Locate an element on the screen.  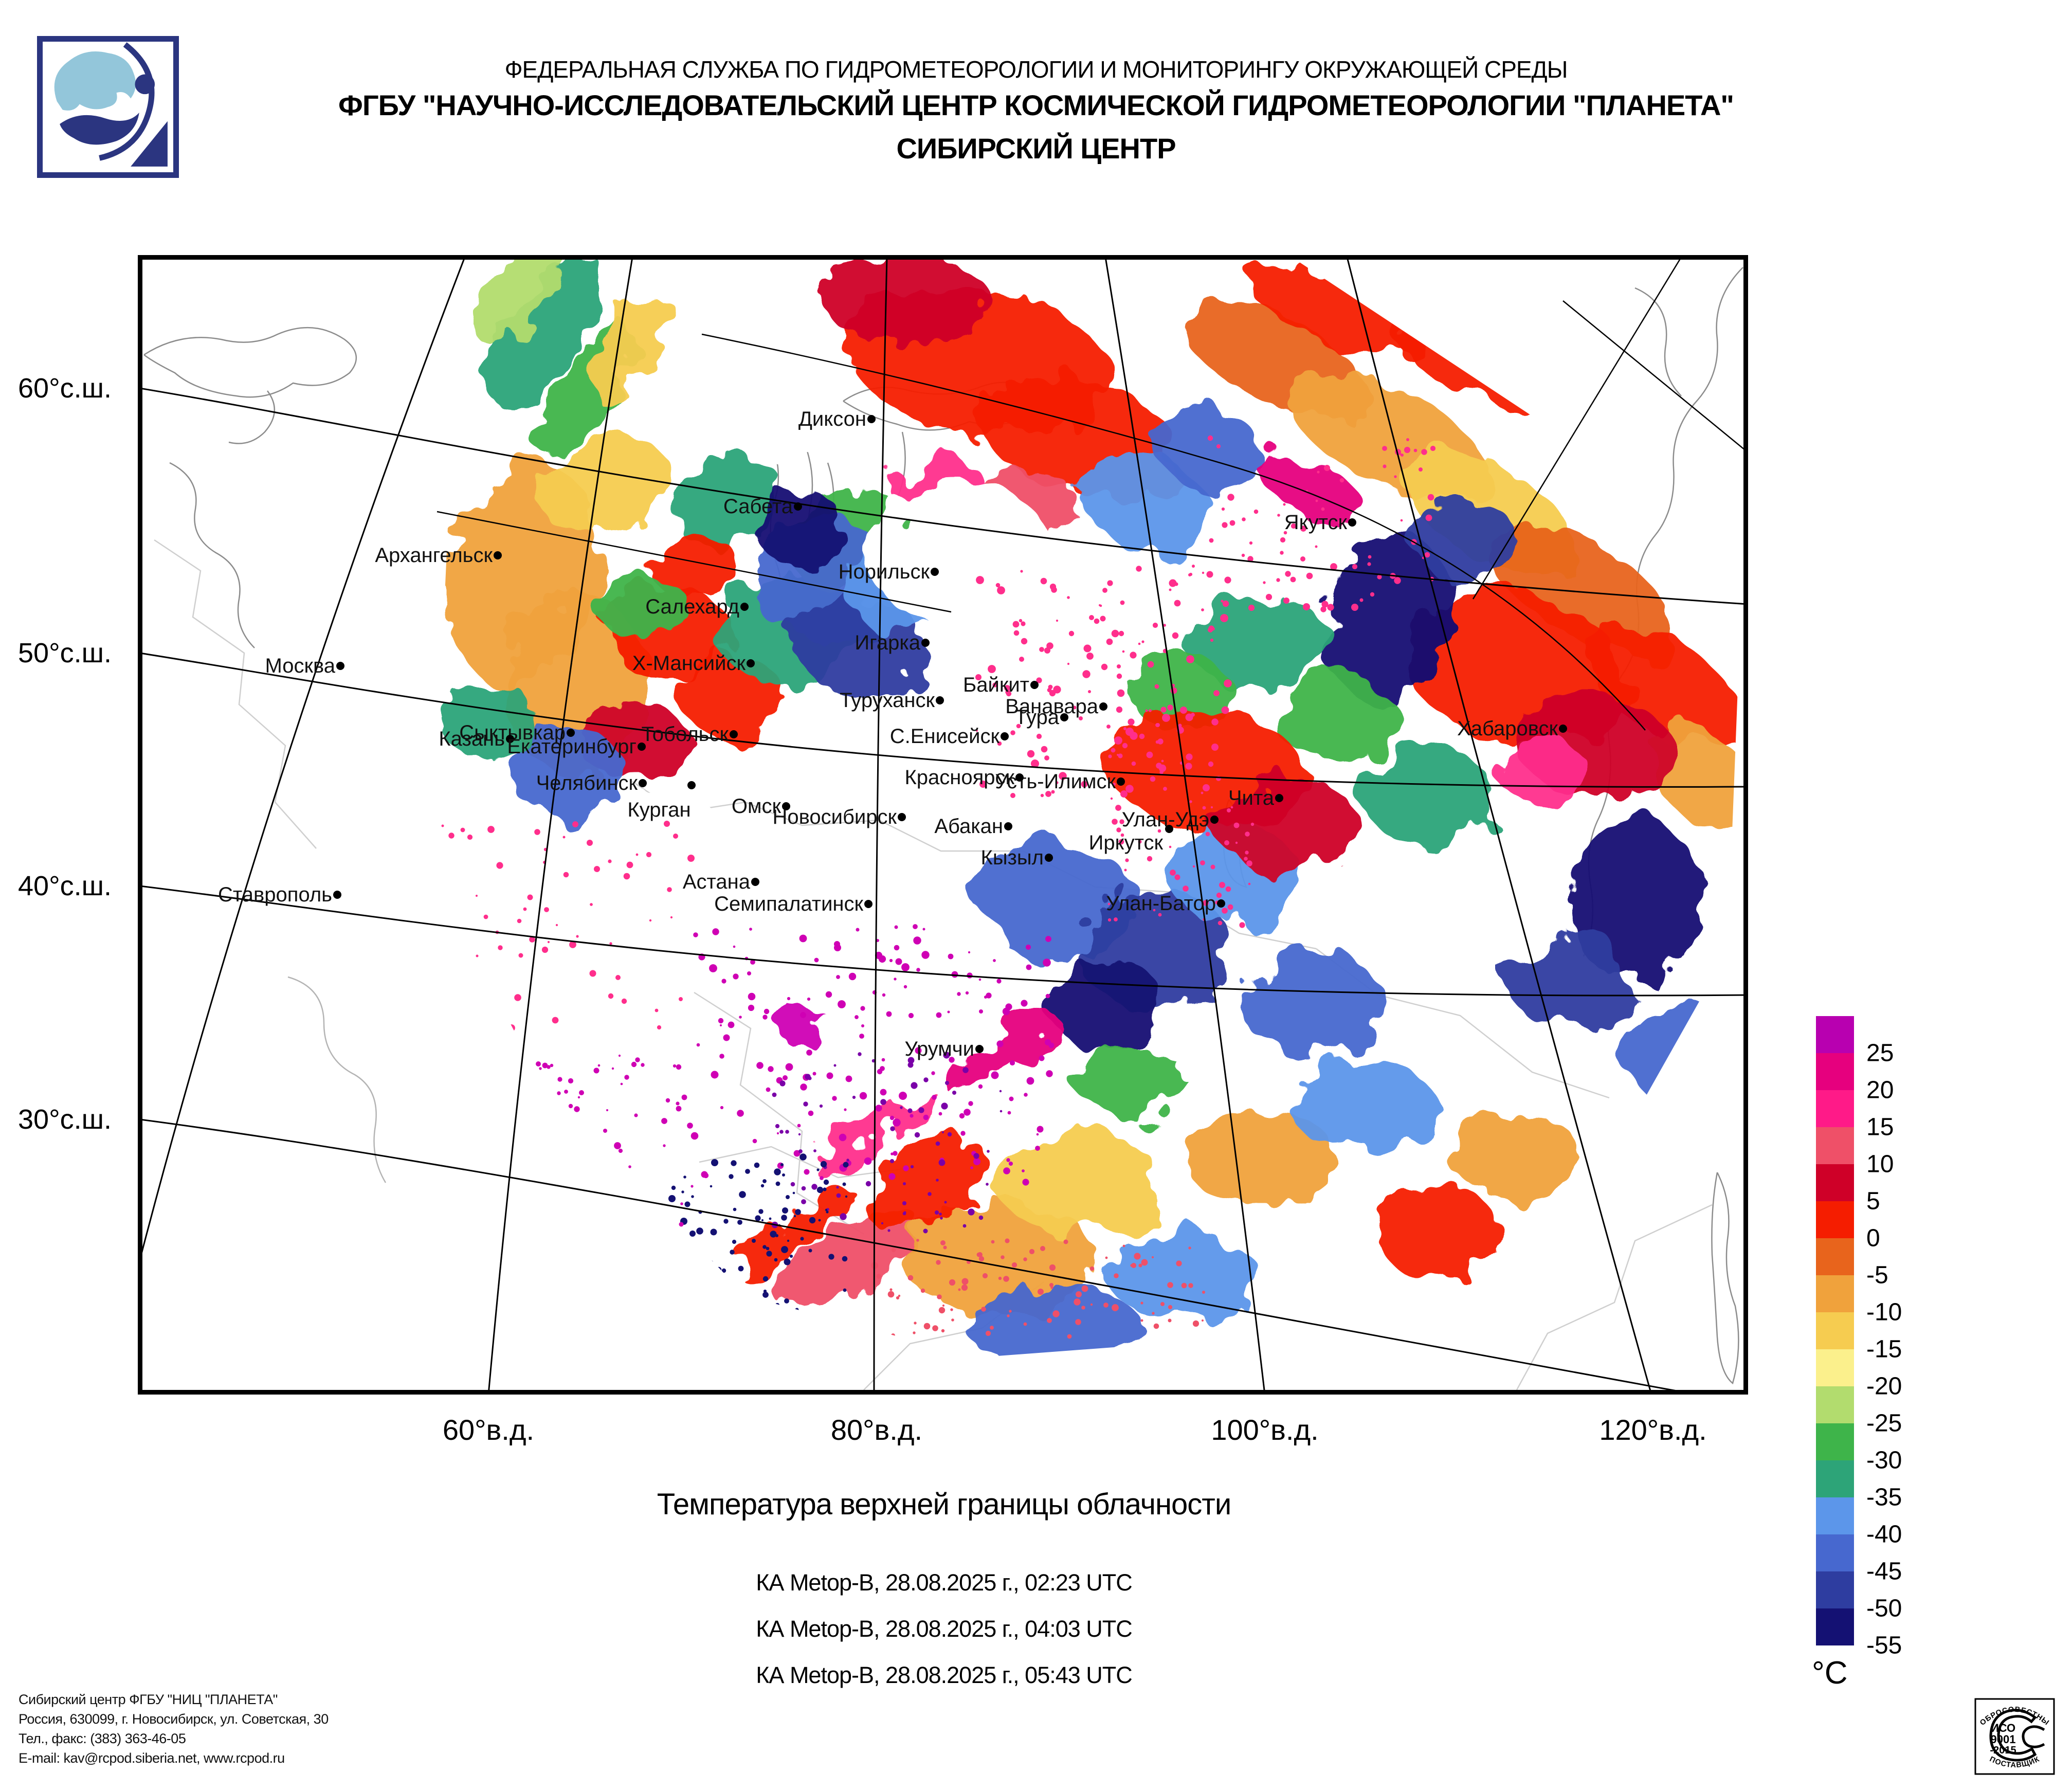
city-label: Якутск is located at coordinates (1316, 522).